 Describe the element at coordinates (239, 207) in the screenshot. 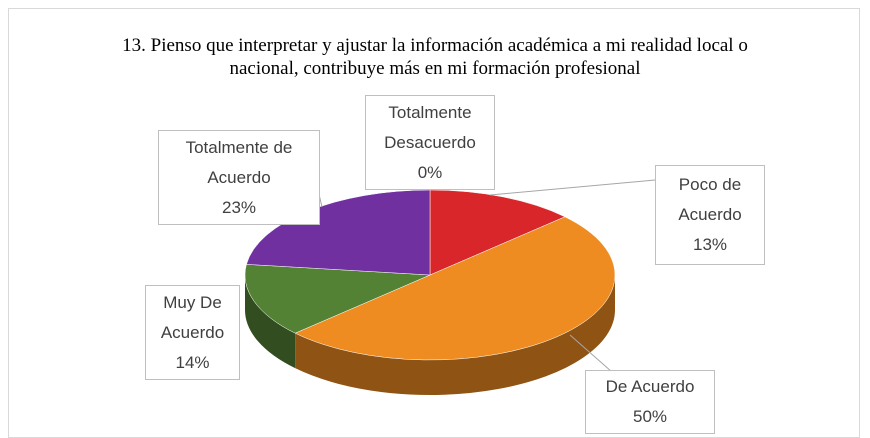

I see `value-label: 23%` at that location.